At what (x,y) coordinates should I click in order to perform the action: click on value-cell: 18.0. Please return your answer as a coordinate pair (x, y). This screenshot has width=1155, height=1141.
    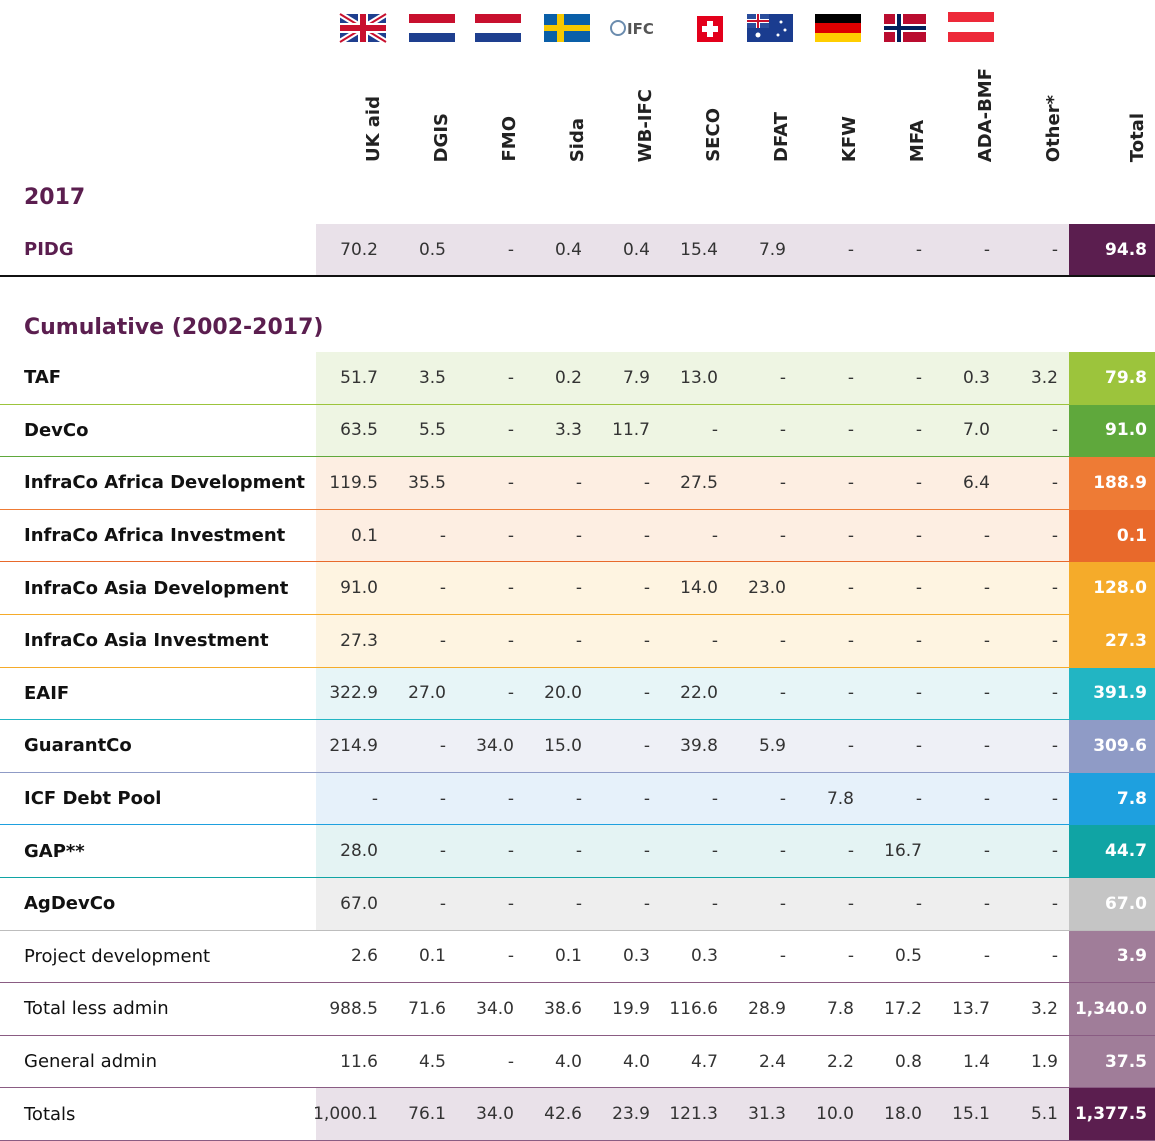
    Looking at the image, I should click on (903, 1114).